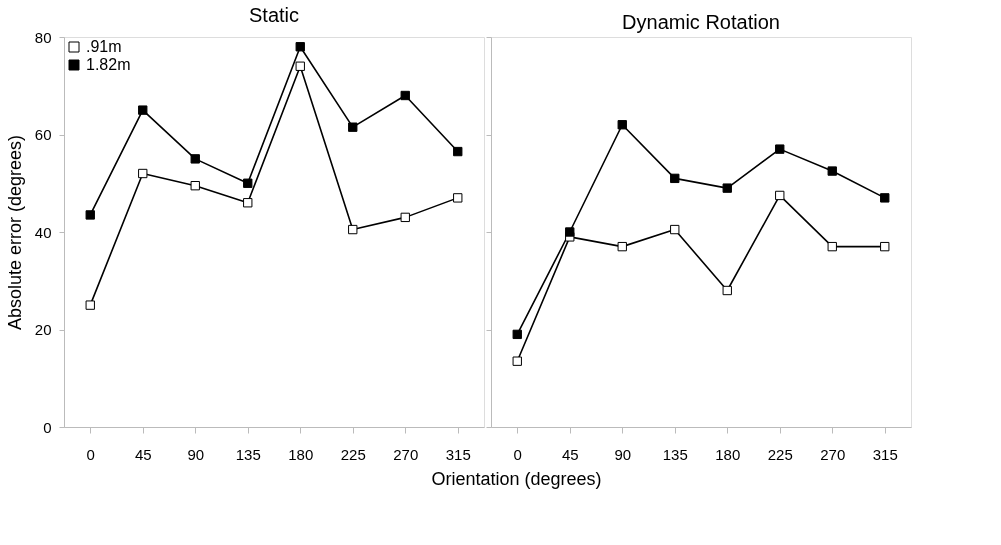 The height and width of the screenshot is (545, 1001). I want to click on chart-title: Dynamic Rotation, so click(701, 21).